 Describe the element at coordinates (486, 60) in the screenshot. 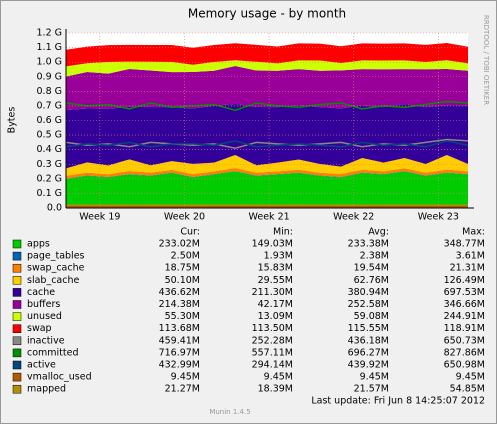

I see `side-text: RRDTOOL / TOBI OETIKER` at that location.